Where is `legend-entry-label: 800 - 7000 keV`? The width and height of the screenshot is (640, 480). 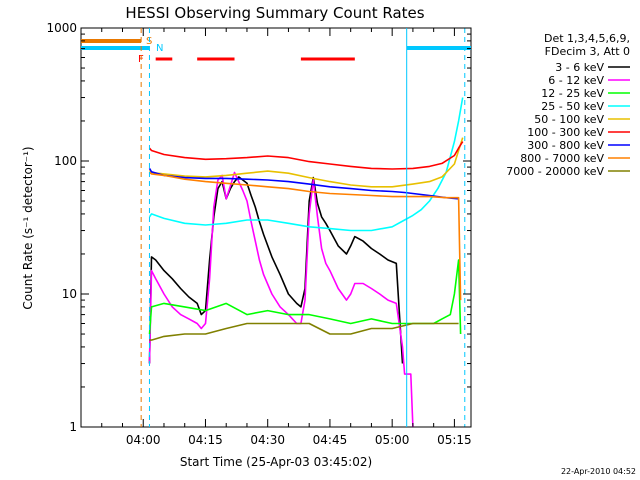
legend-entry-label: 800 - 7000 keV is located at coordinates (562, 158).